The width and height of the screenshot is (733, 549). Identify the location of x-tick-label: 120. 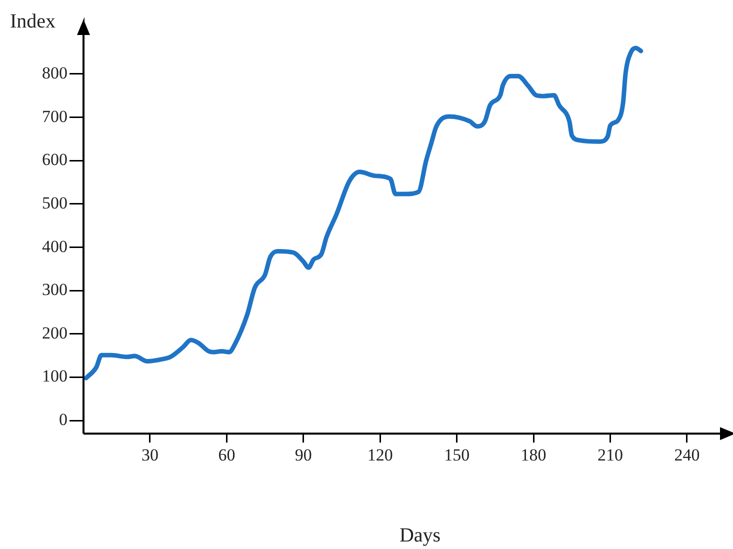
(380, 454).